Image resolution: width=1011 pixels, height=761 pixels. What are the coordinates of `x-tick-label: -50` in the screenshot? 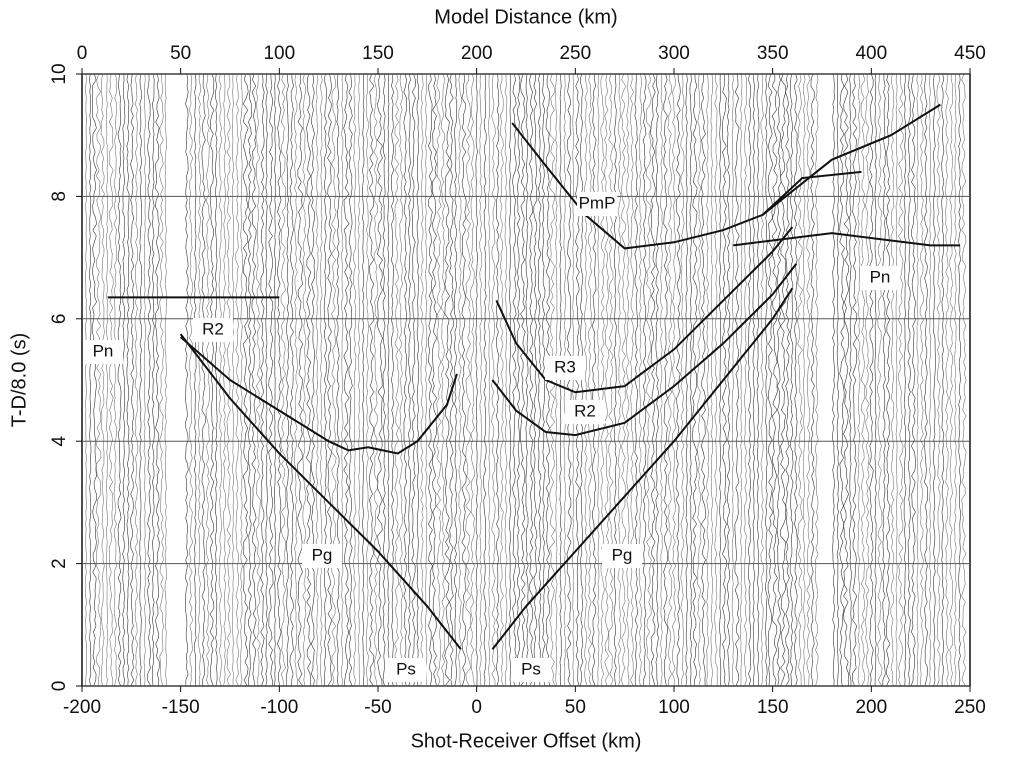 It's located at (377, 707).